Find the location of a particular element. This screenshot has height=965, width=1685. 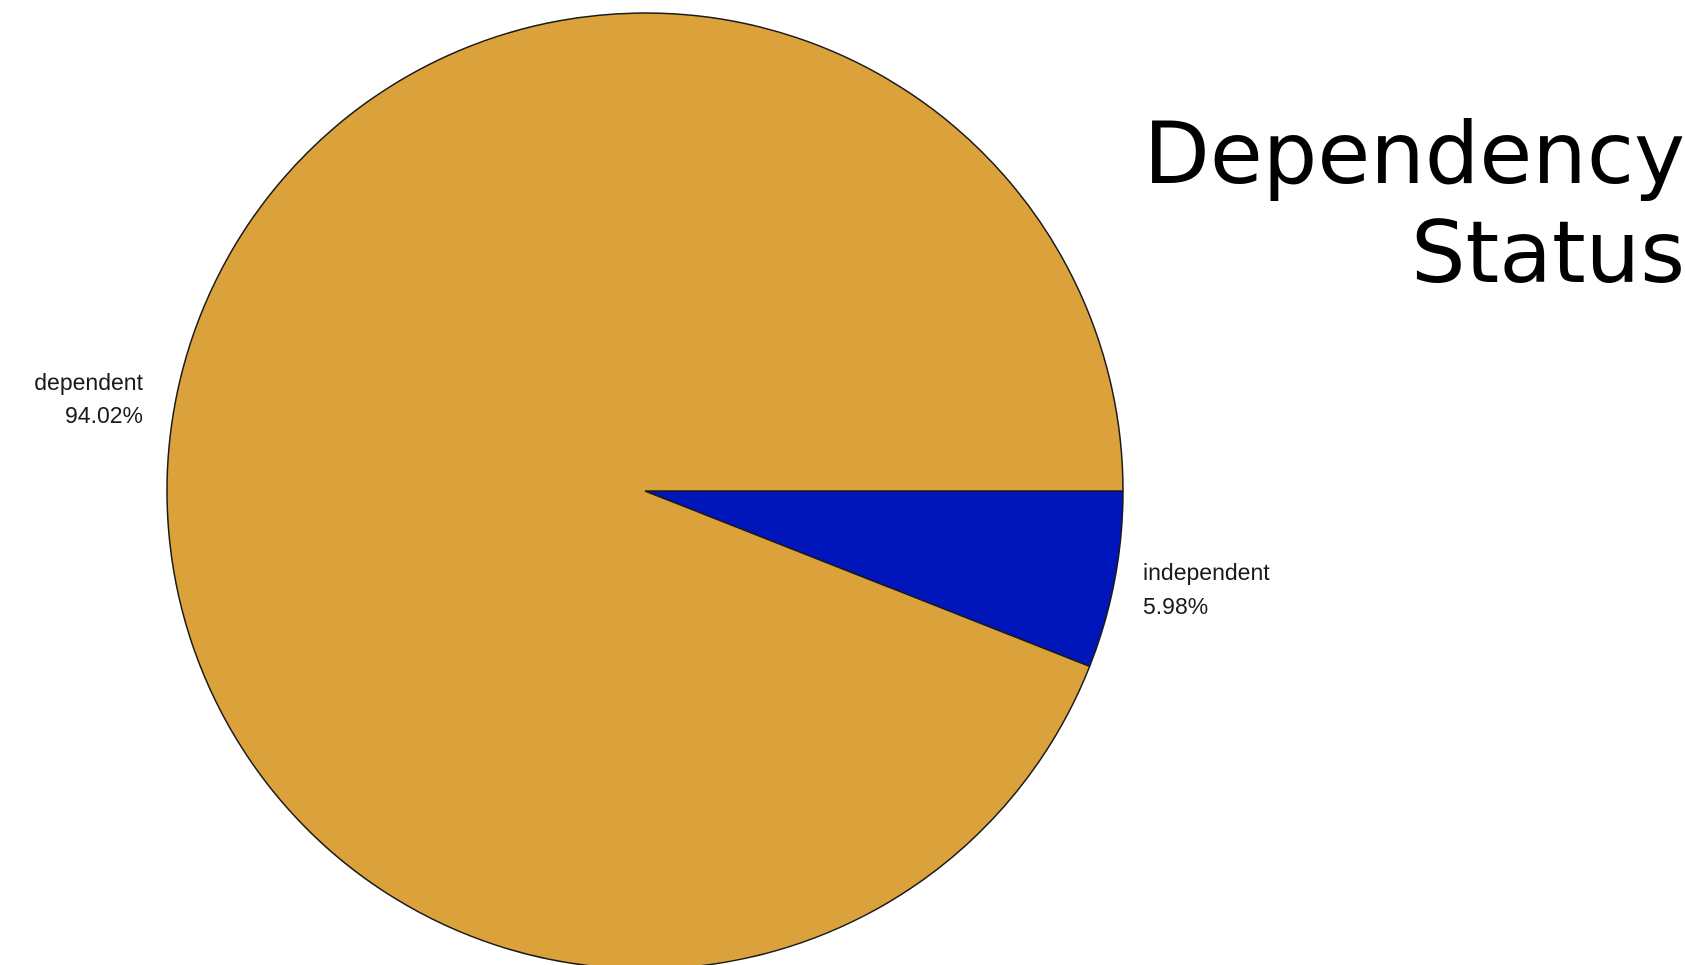

slice-label-dependent: dependent 94.02% is located at coordinates (88, 398).